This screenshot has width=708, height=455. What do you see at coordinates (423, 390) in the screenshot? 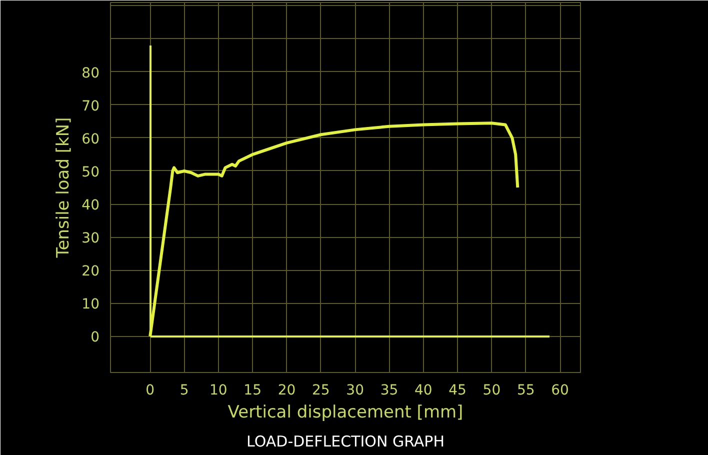
I see `x-tick-label: 40` at bounding box center [423, 390].